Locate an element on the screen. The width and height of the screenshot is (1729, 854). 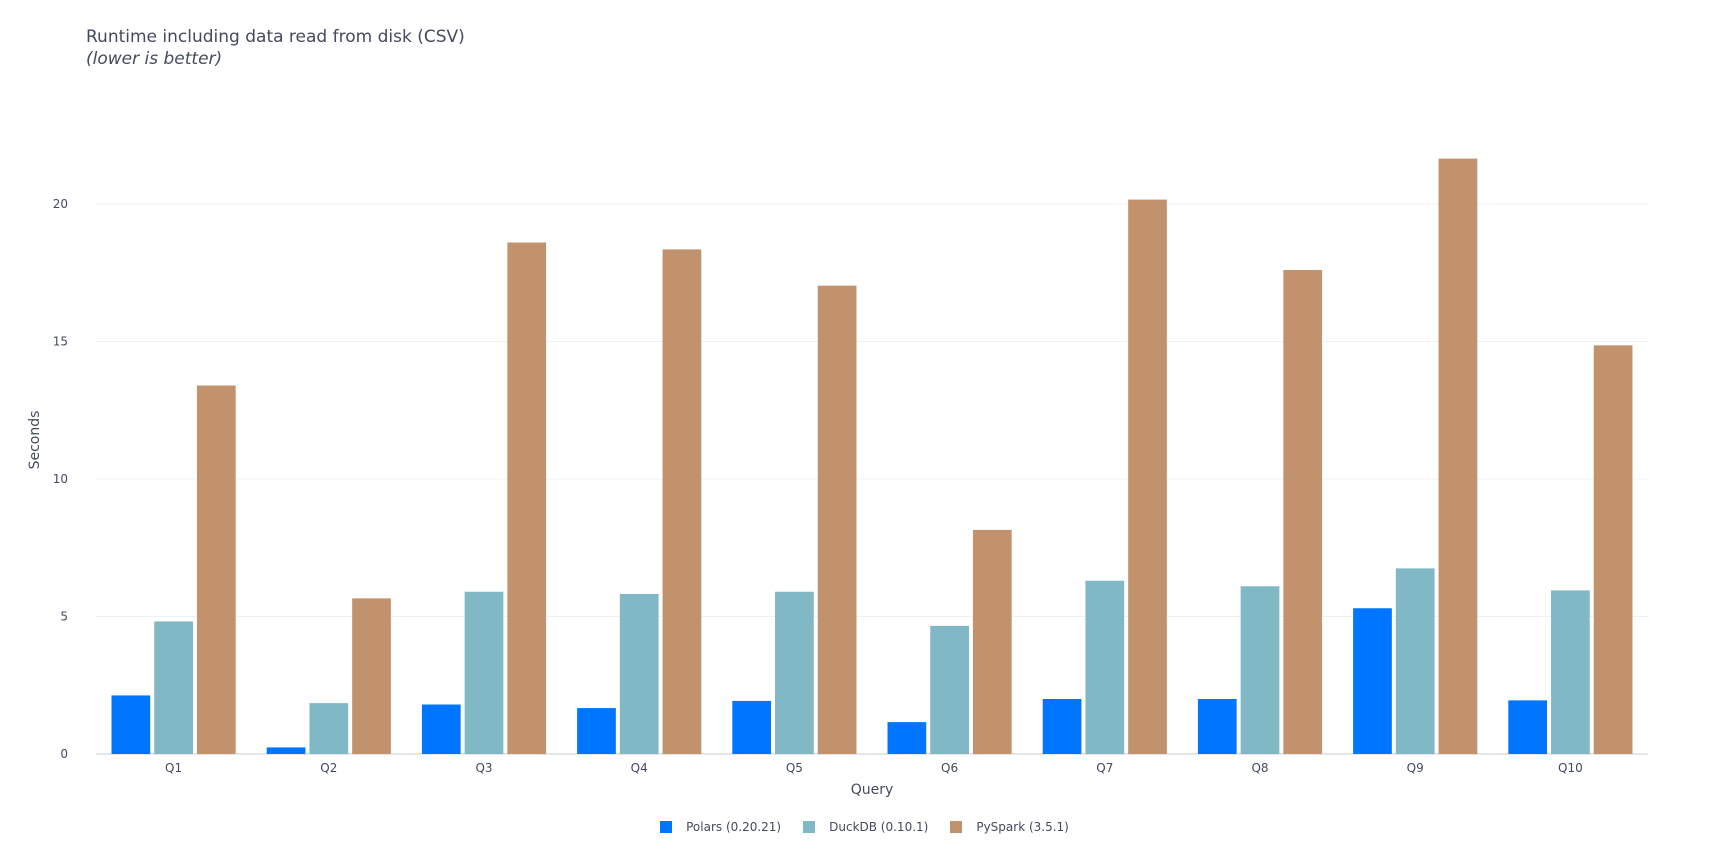
x-tick-label: Q3 is located at coordinates (483, 768).